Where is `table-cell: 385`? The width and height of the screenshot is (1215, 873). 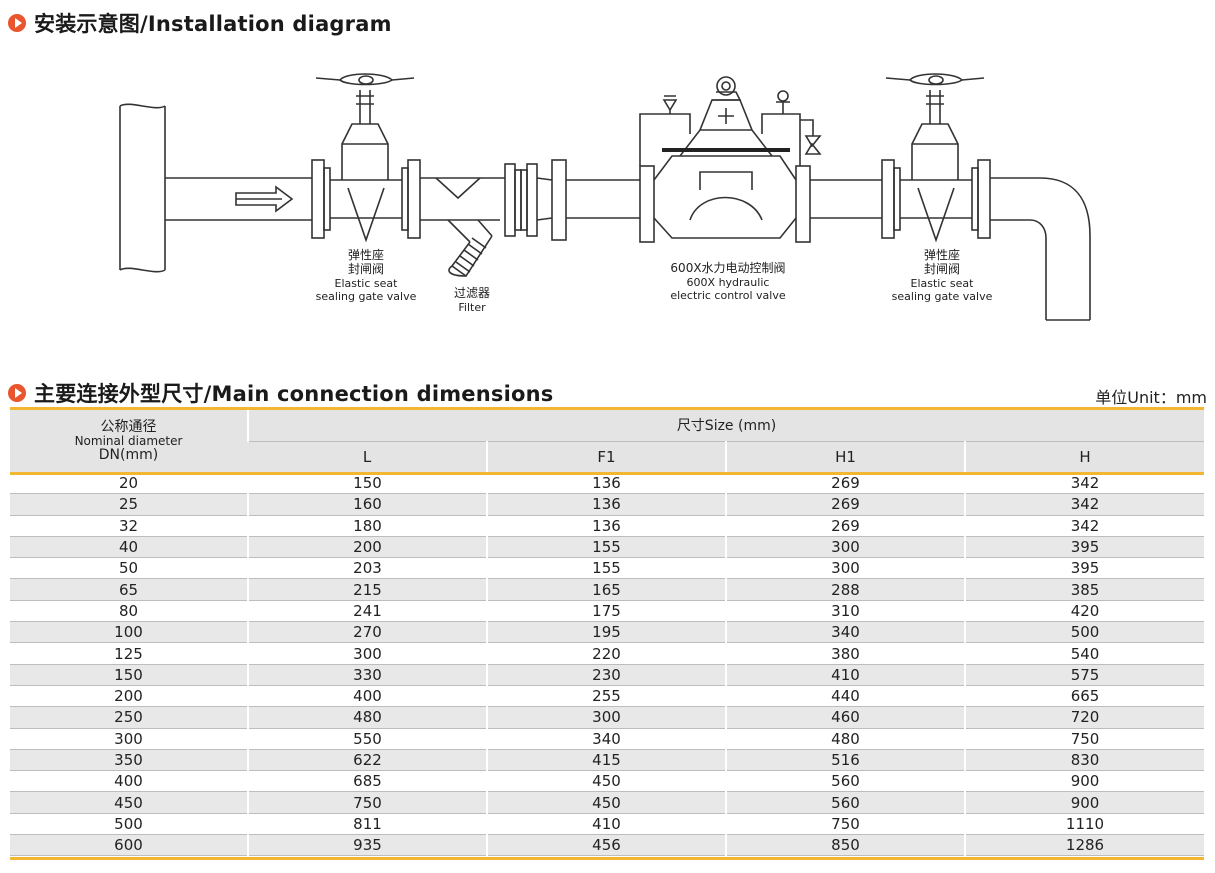 table-cell: 385 is located at coordinates (1084, 589).